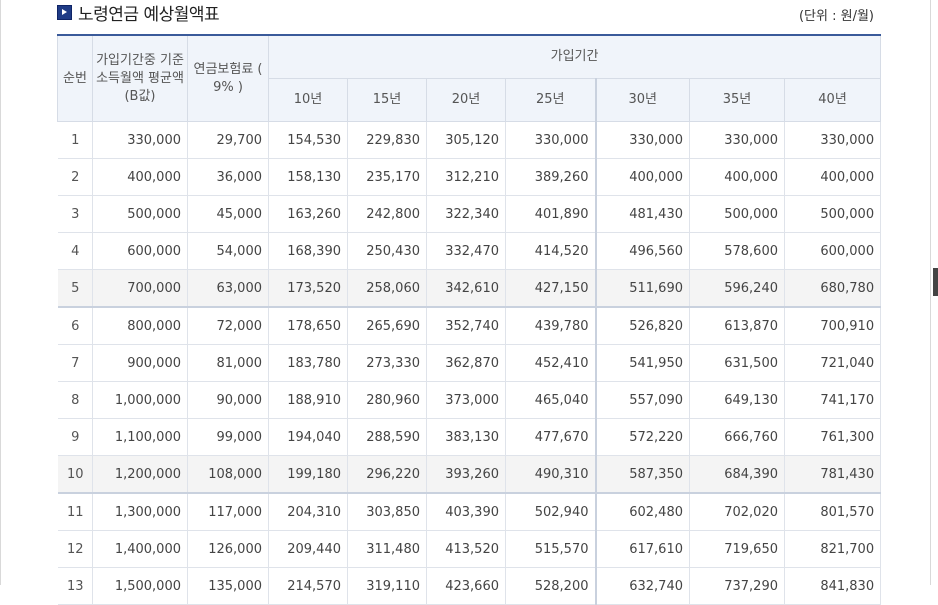 The height and width of the screenshot is (605, 938). Describe the element at coordinates (140, 288) in the screenshot. I see `cell-income: 700,000` at that location.